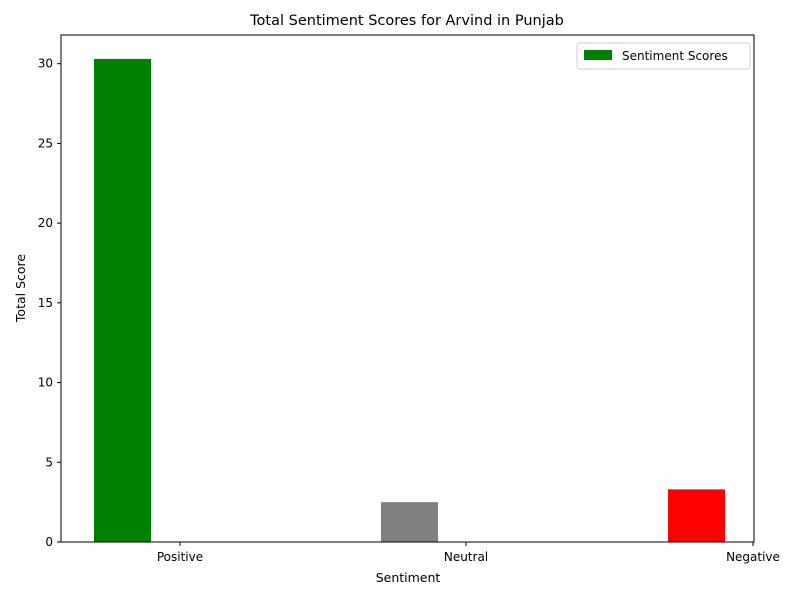 This screenshot has width=800, height=600. Describe the element at coordinates (49, 462) in the screenshot. I see `y-tick-label: 5` at that location.